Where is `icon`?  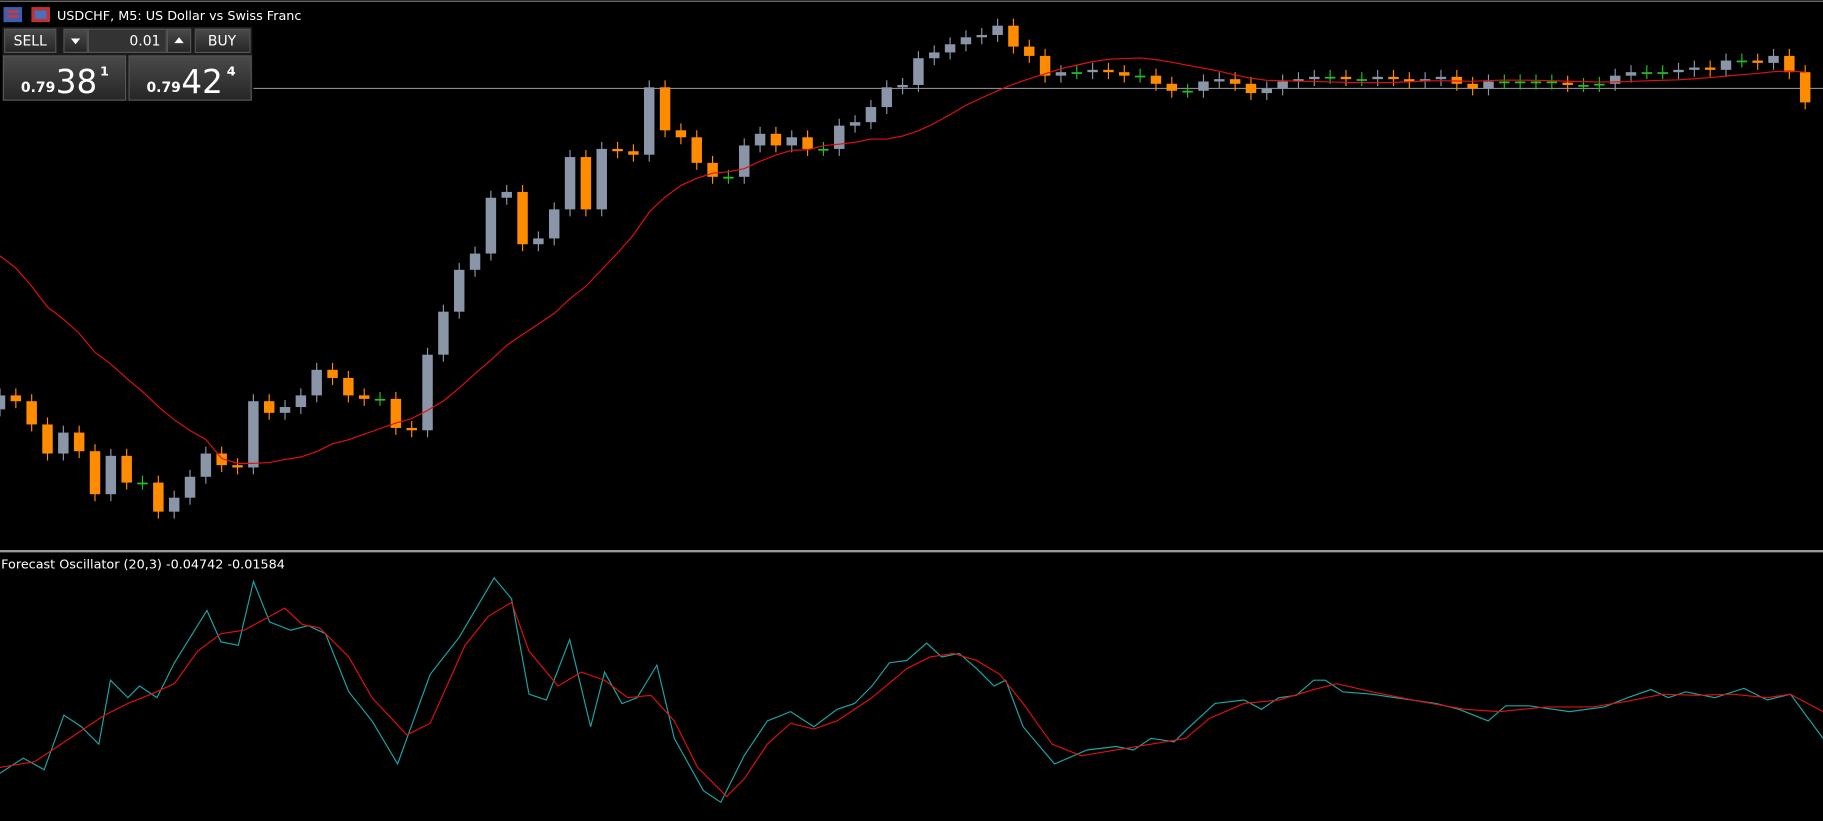 icon is located at coordinates (13, 15).